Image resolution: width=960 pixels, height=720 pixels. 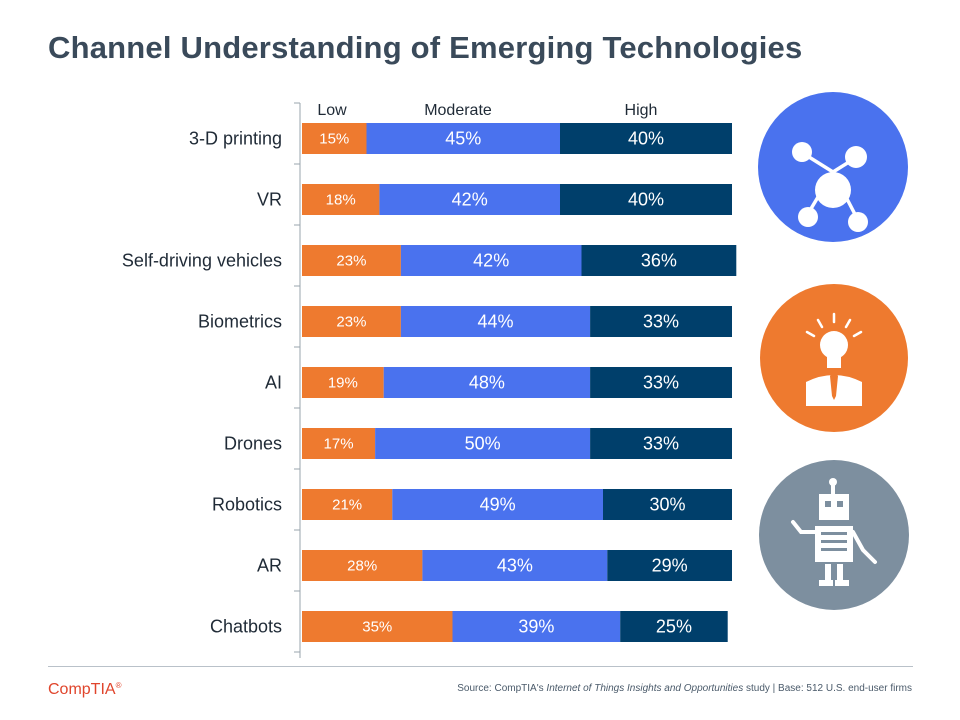 What do you see at coordinates (246, 627) in the screenshot?
I see `category-label: Chatbots` at bounding box center [246, 627].